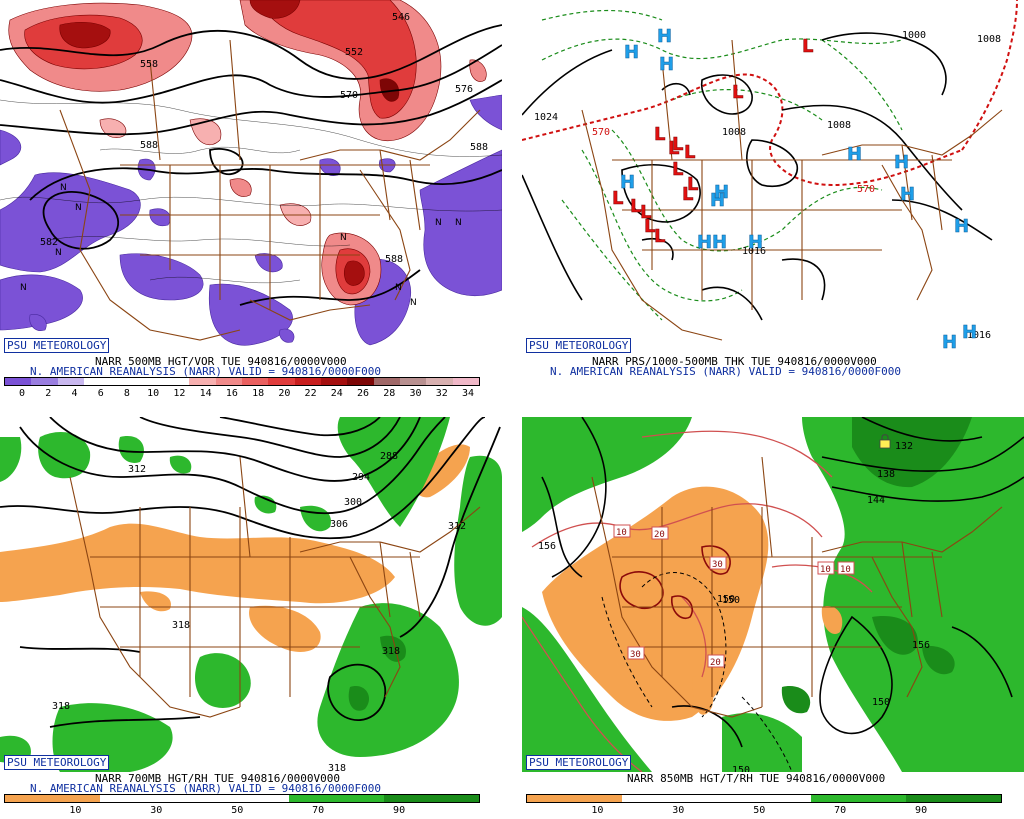  What do you see at coordinates (389, 456) in the screenshot?
I see `contour-label: 288` at bounding box center [389, 456].